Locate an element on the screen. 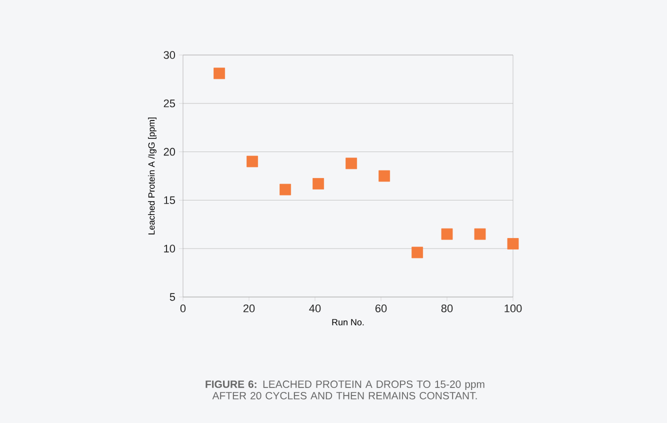 This screenshot has height=423, width=667. x-tick-label: 20 is located at coordinates (249, 308).